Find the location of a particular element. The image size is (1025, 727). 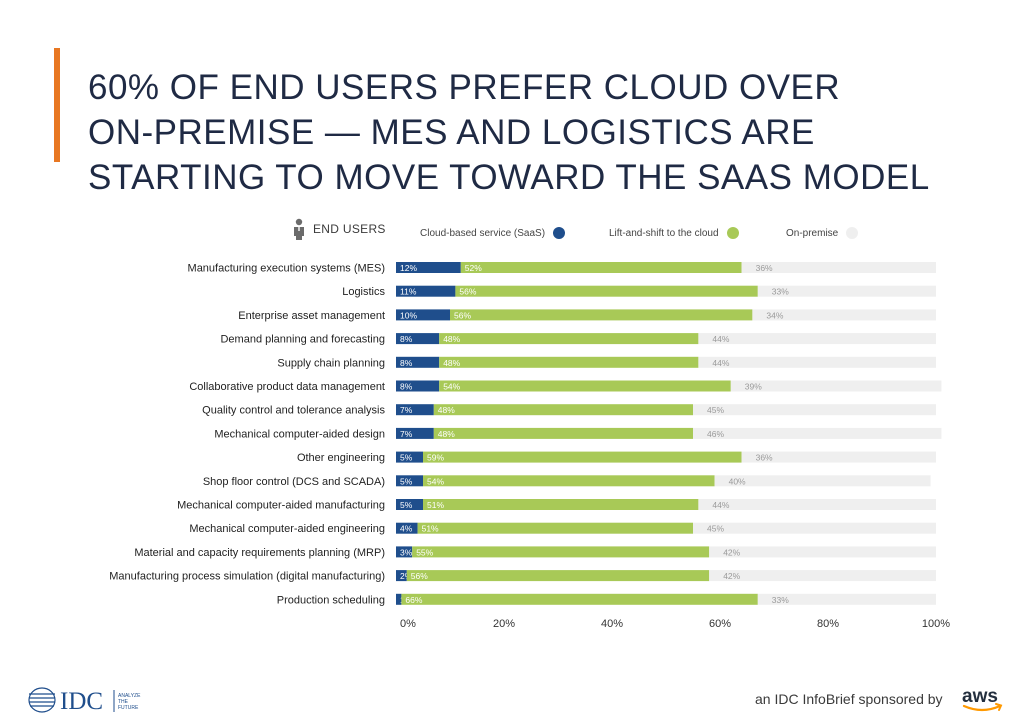

idc-tagline-line: ANALYZE is located at coordinates (129, 696).